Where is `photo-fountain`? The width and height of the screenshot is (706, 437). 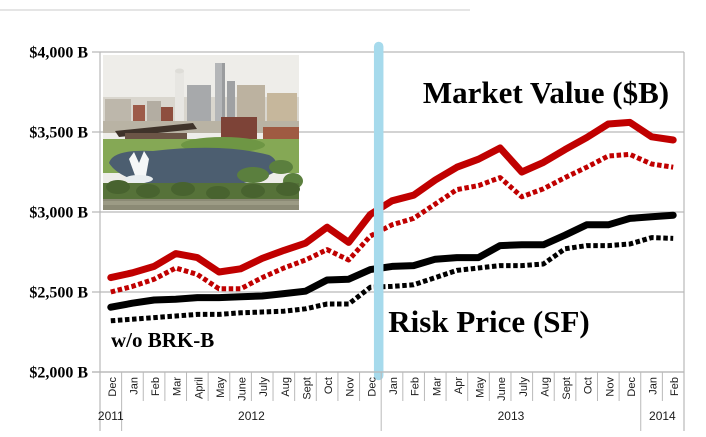
photo-fountain is located at coordinates (139, 167).